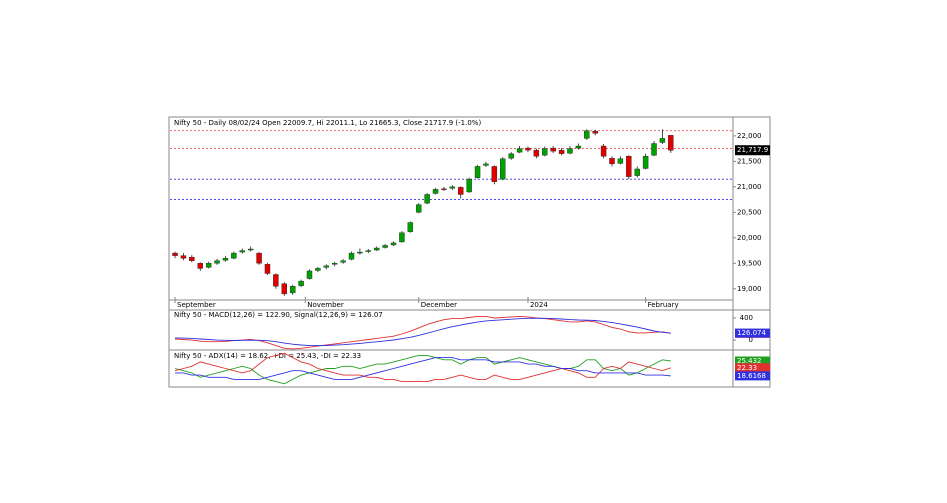 This screenshot has height=503, width=947. I want to click on x-tick-label: November, so click(325, 305).